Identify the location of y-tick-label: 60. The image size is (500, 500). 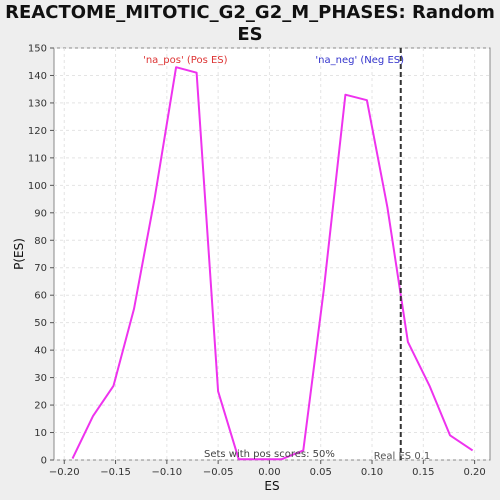
(40, 296).